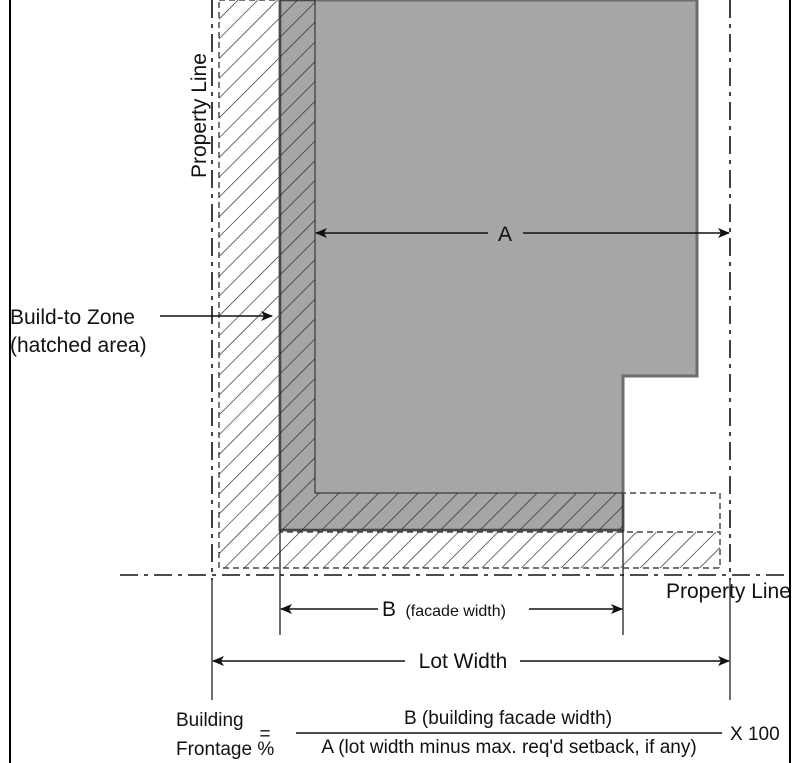 Image resolution: width=799 pixels, height=763 pixels. What do you see at coordinates (210, 720) in the screenshot?
I see `formula-lhs-line1: Building` at bounding box center [210, 720].